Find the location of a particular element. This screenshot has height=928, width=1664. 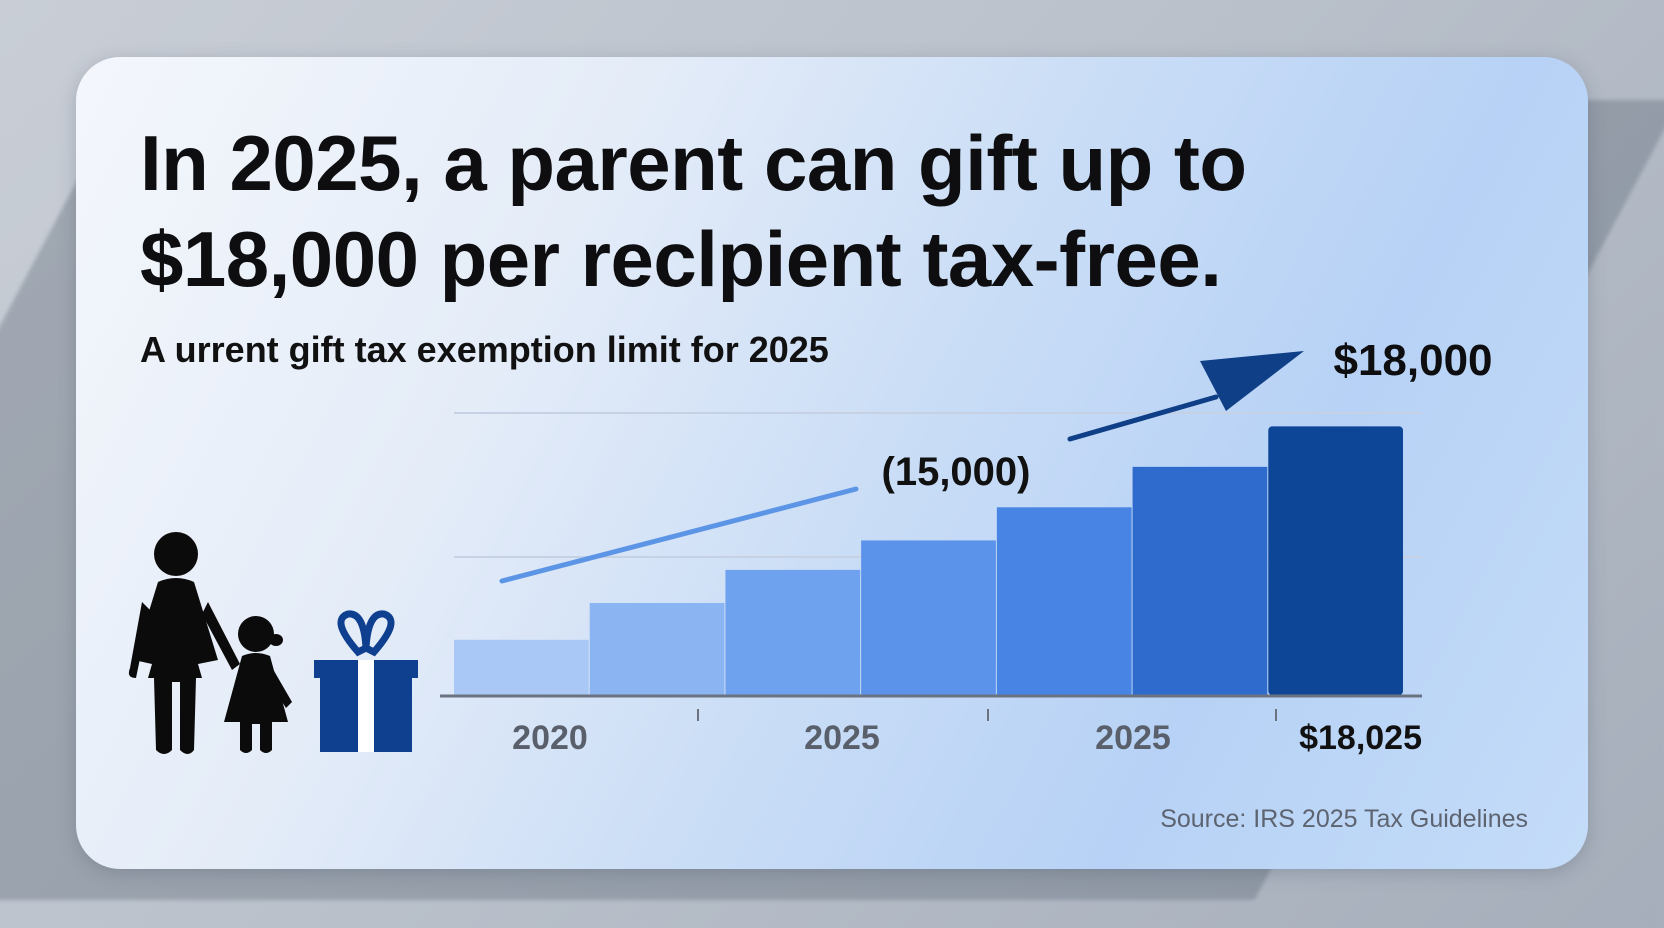

source-note: Source: IRS 2025 Tax Guidelines is located at coordinates (1344, 819).